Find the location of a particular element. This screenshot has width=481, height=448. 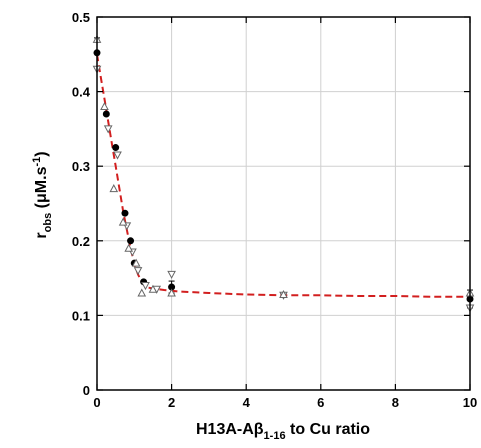

x-tick-label: 0 is located at coordinates (96, 402).